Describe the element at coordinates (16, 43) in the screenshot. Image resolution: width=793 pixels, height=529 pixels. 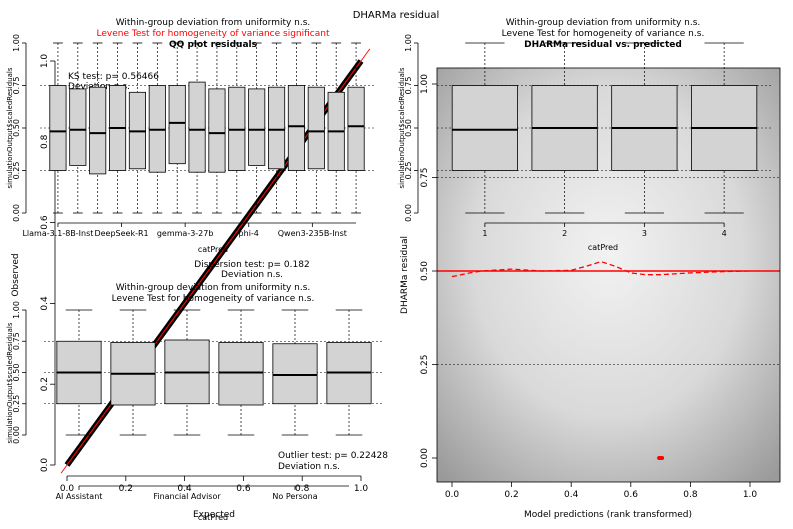
I see `model-y-tick-label: 1.00` at that location.